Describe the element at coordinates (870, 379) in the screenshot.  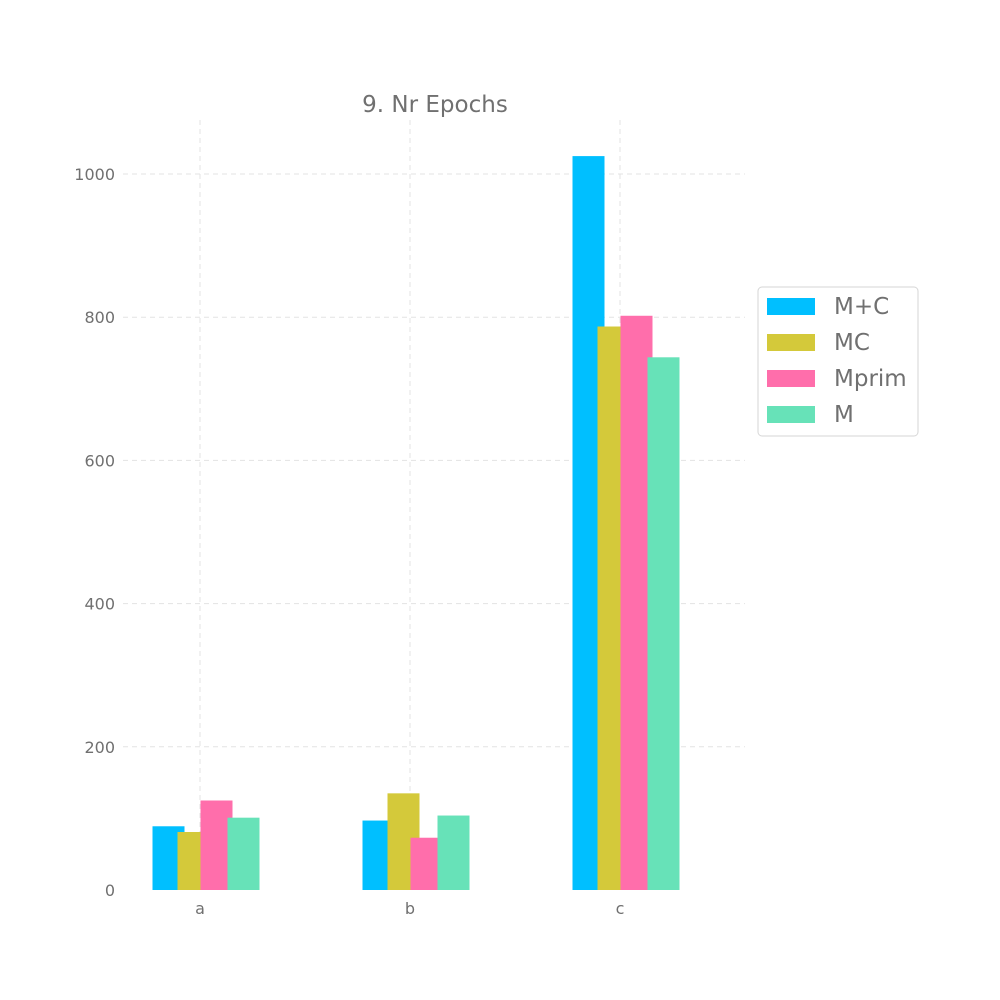
I see `legend-label: Mprim` at that location.